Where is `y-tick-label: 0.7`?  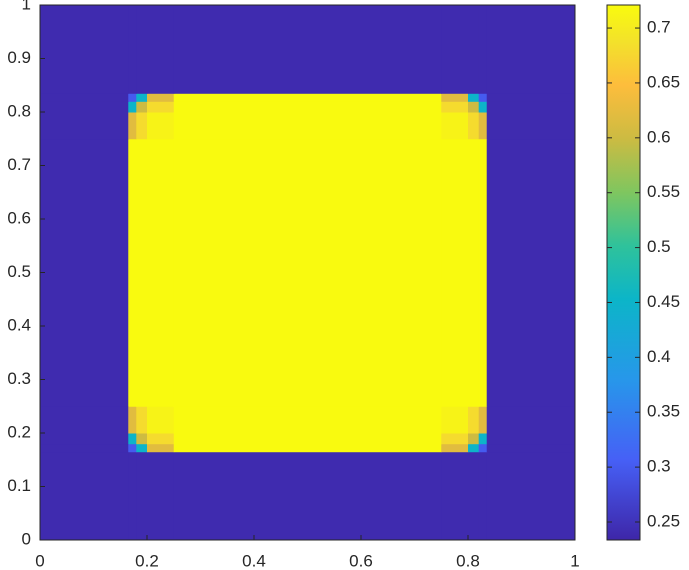
y-tick-label: 0.7 is located at coordinates (19, 164).